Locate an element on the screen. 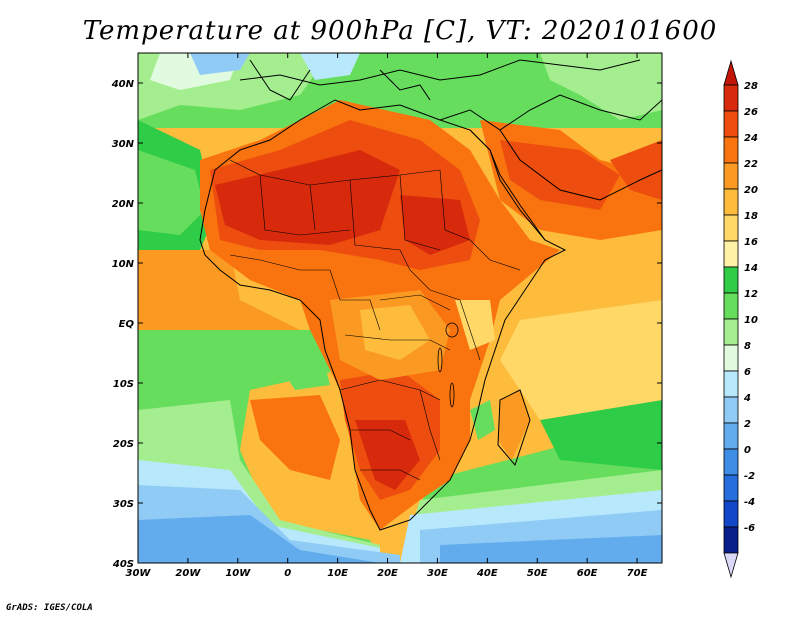 The width and height of the screenshot is (800, 618). x-tick-label: 60E is located at coordinates (587, 573).